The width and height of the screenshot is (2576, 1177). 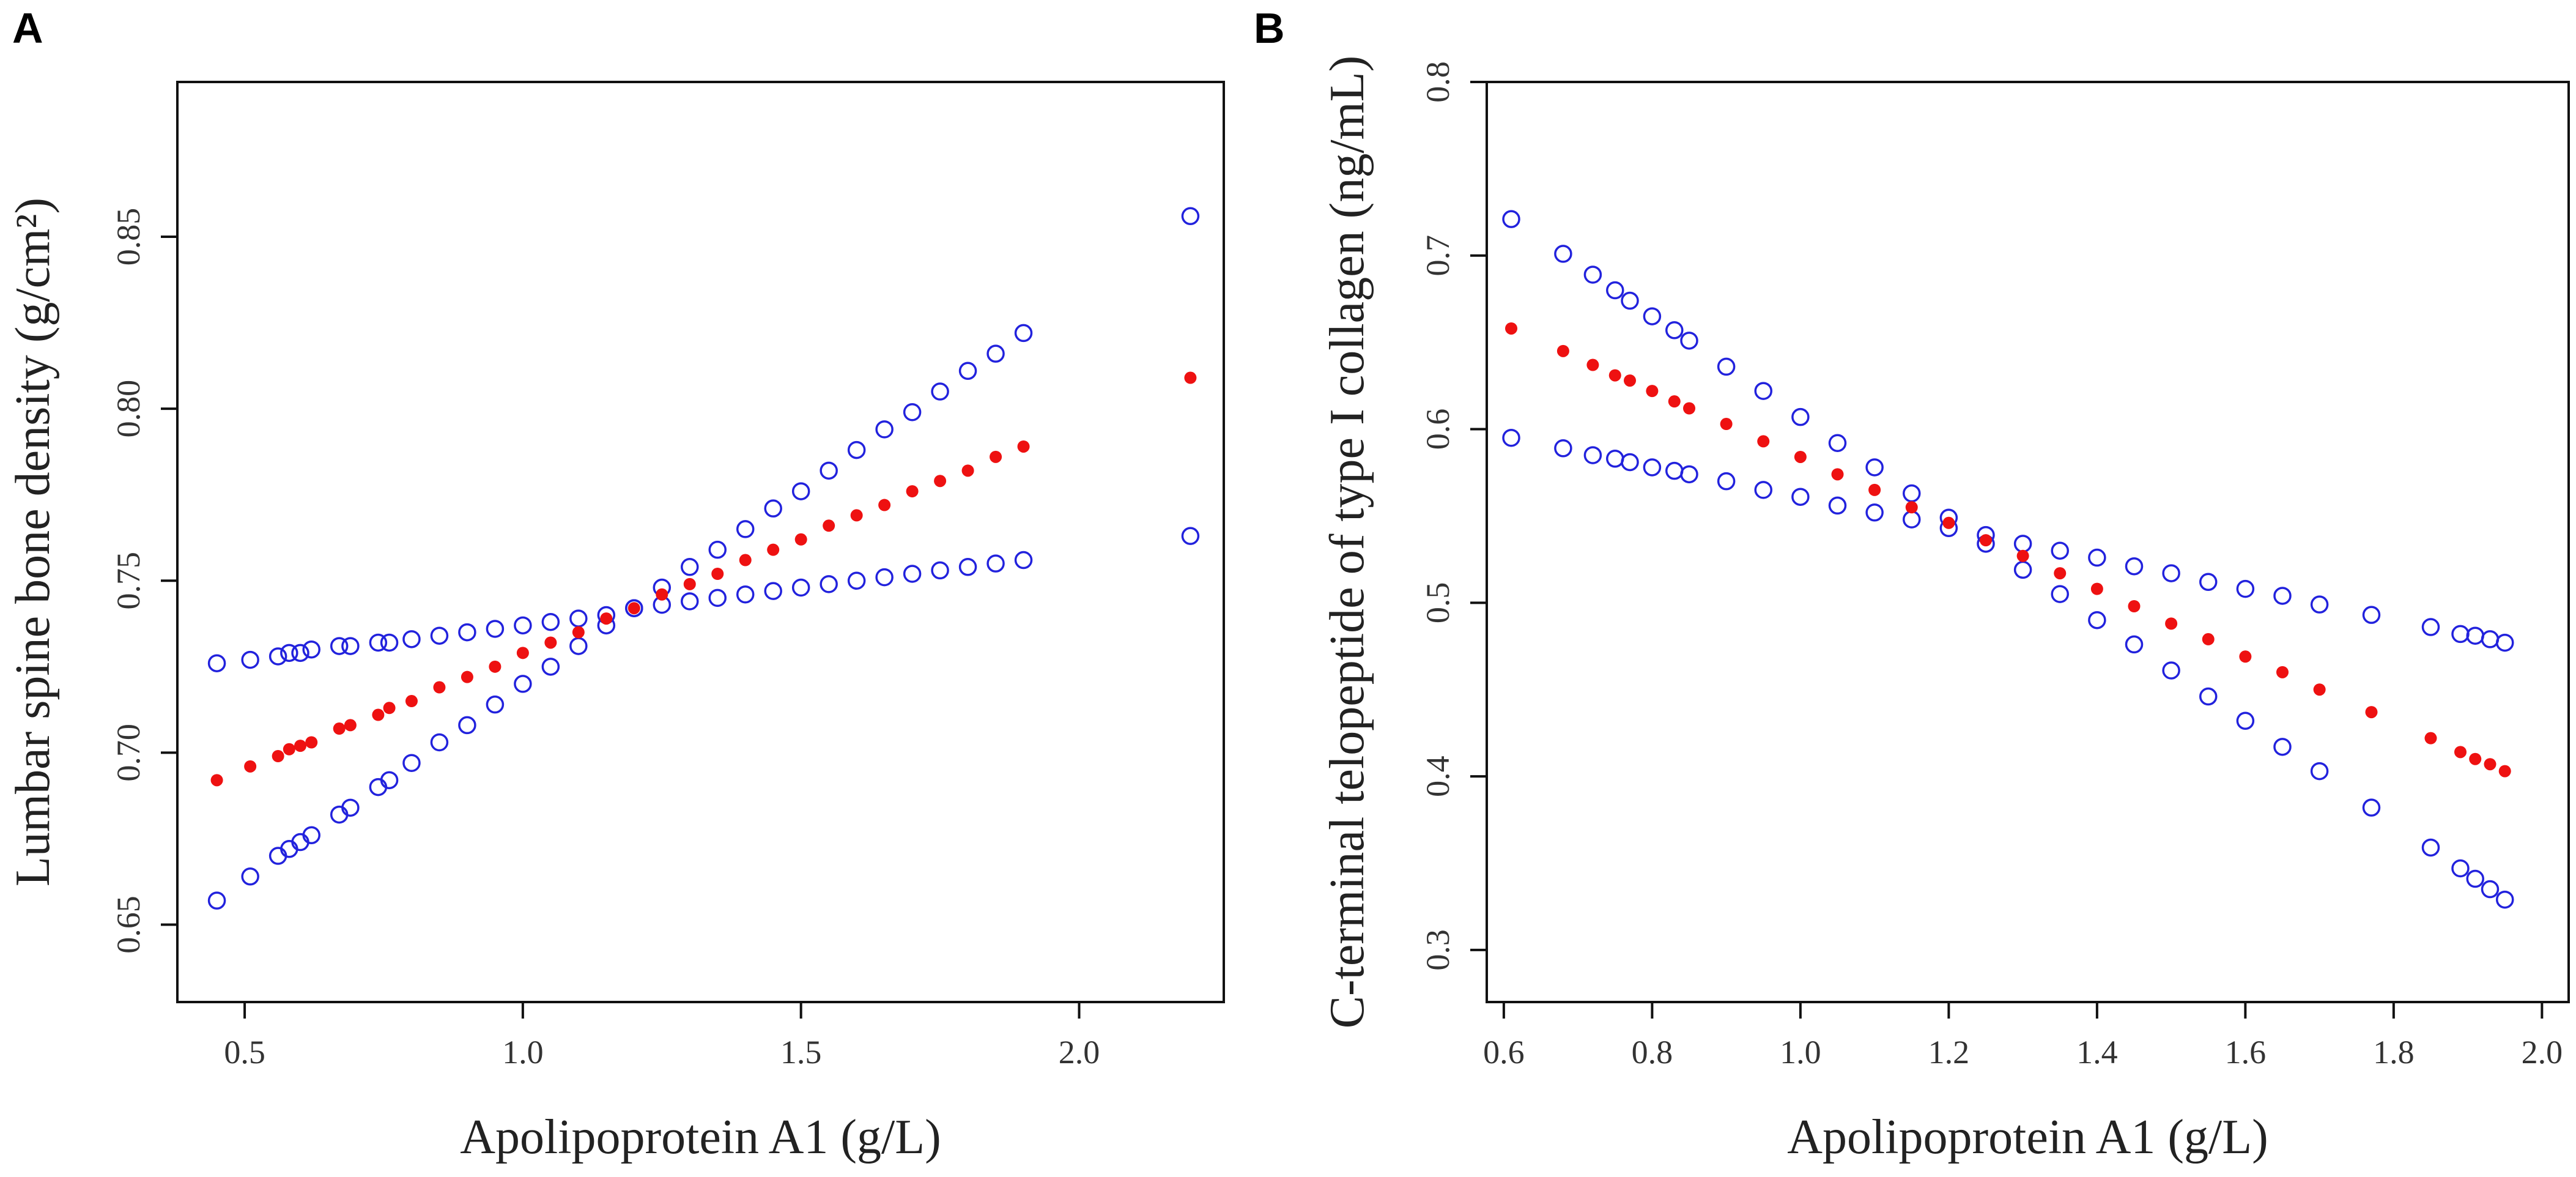 What do you see at coordinates (128, 753) in the screenshot?
I see `y-tick-label: 0.70` at bounding box center [128, 753].